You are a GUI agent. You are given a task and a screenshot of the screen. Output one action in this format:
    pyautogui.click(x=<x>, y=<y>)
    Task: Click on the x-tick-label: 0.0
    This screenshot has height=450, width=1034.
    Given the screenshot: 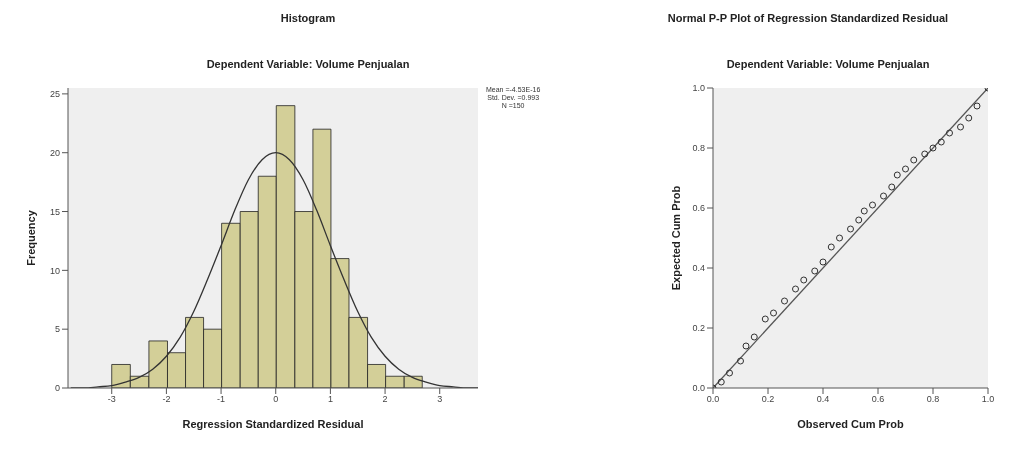 What is the action you would take?
    pyautogui.click(x=713, y=399)
    